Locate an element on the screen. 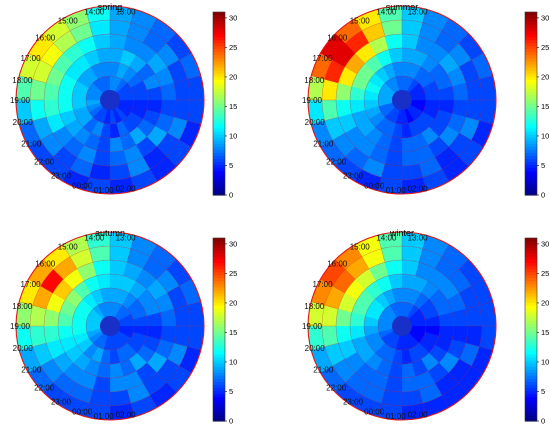  hour-tick-label: 20:00 is located at coordinates (315, 348).